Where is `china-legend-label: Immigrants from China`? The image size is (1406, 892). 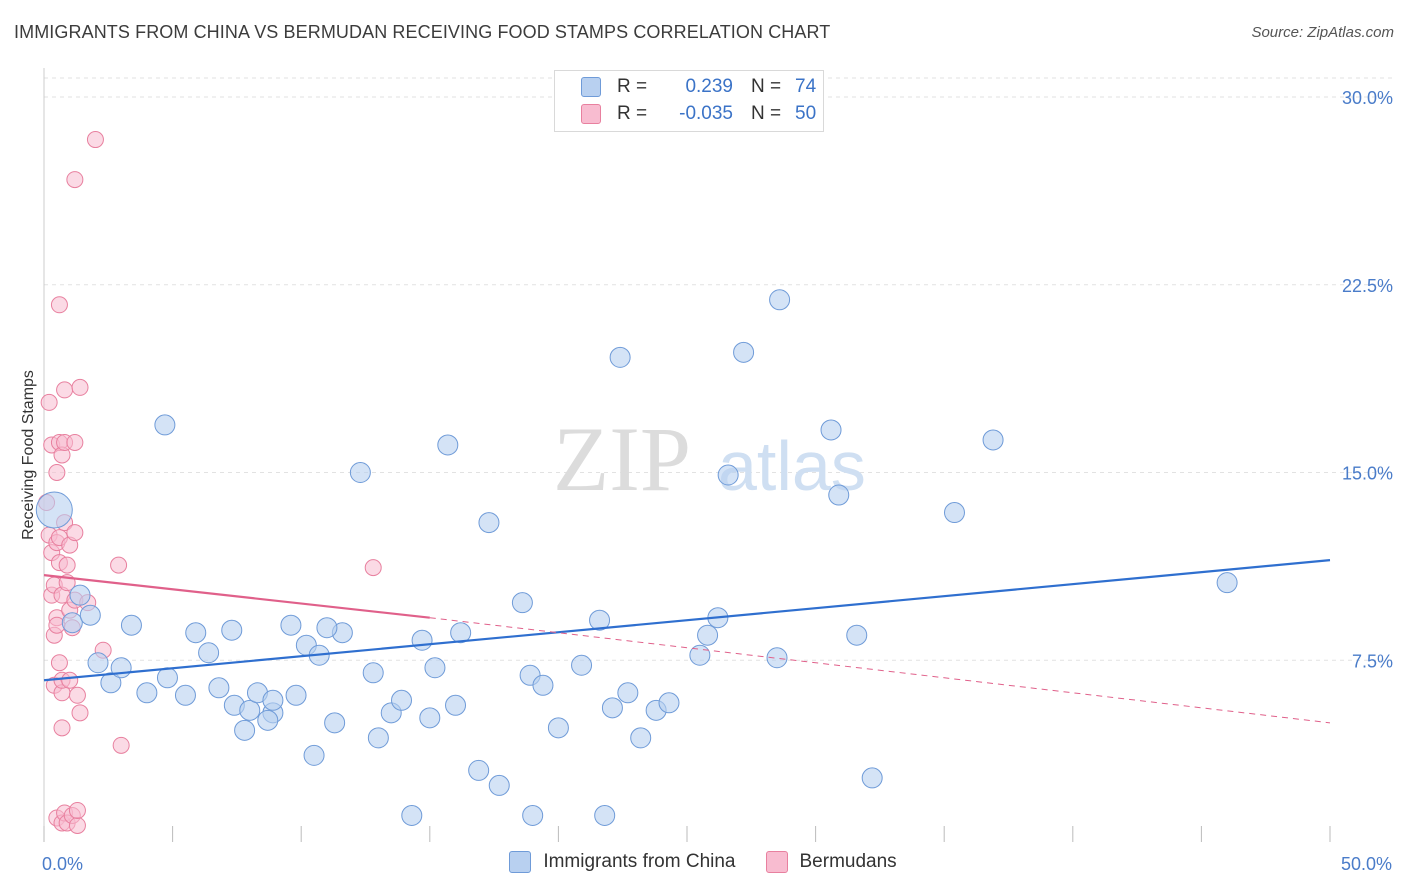 china-legend-label: Immigrants from China is located at coordinates (639, 861).